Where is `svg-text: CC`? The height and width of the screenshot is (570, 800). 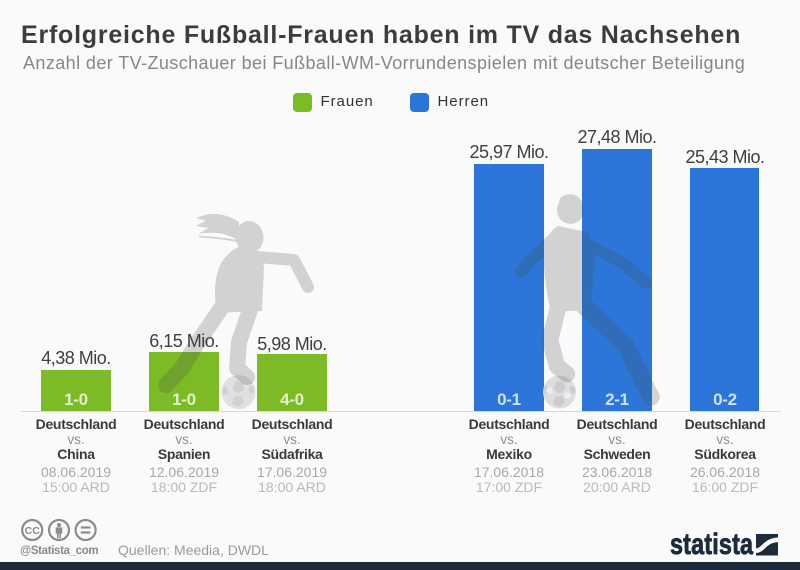
svg-text: CC is located at coordinates (33, 531).